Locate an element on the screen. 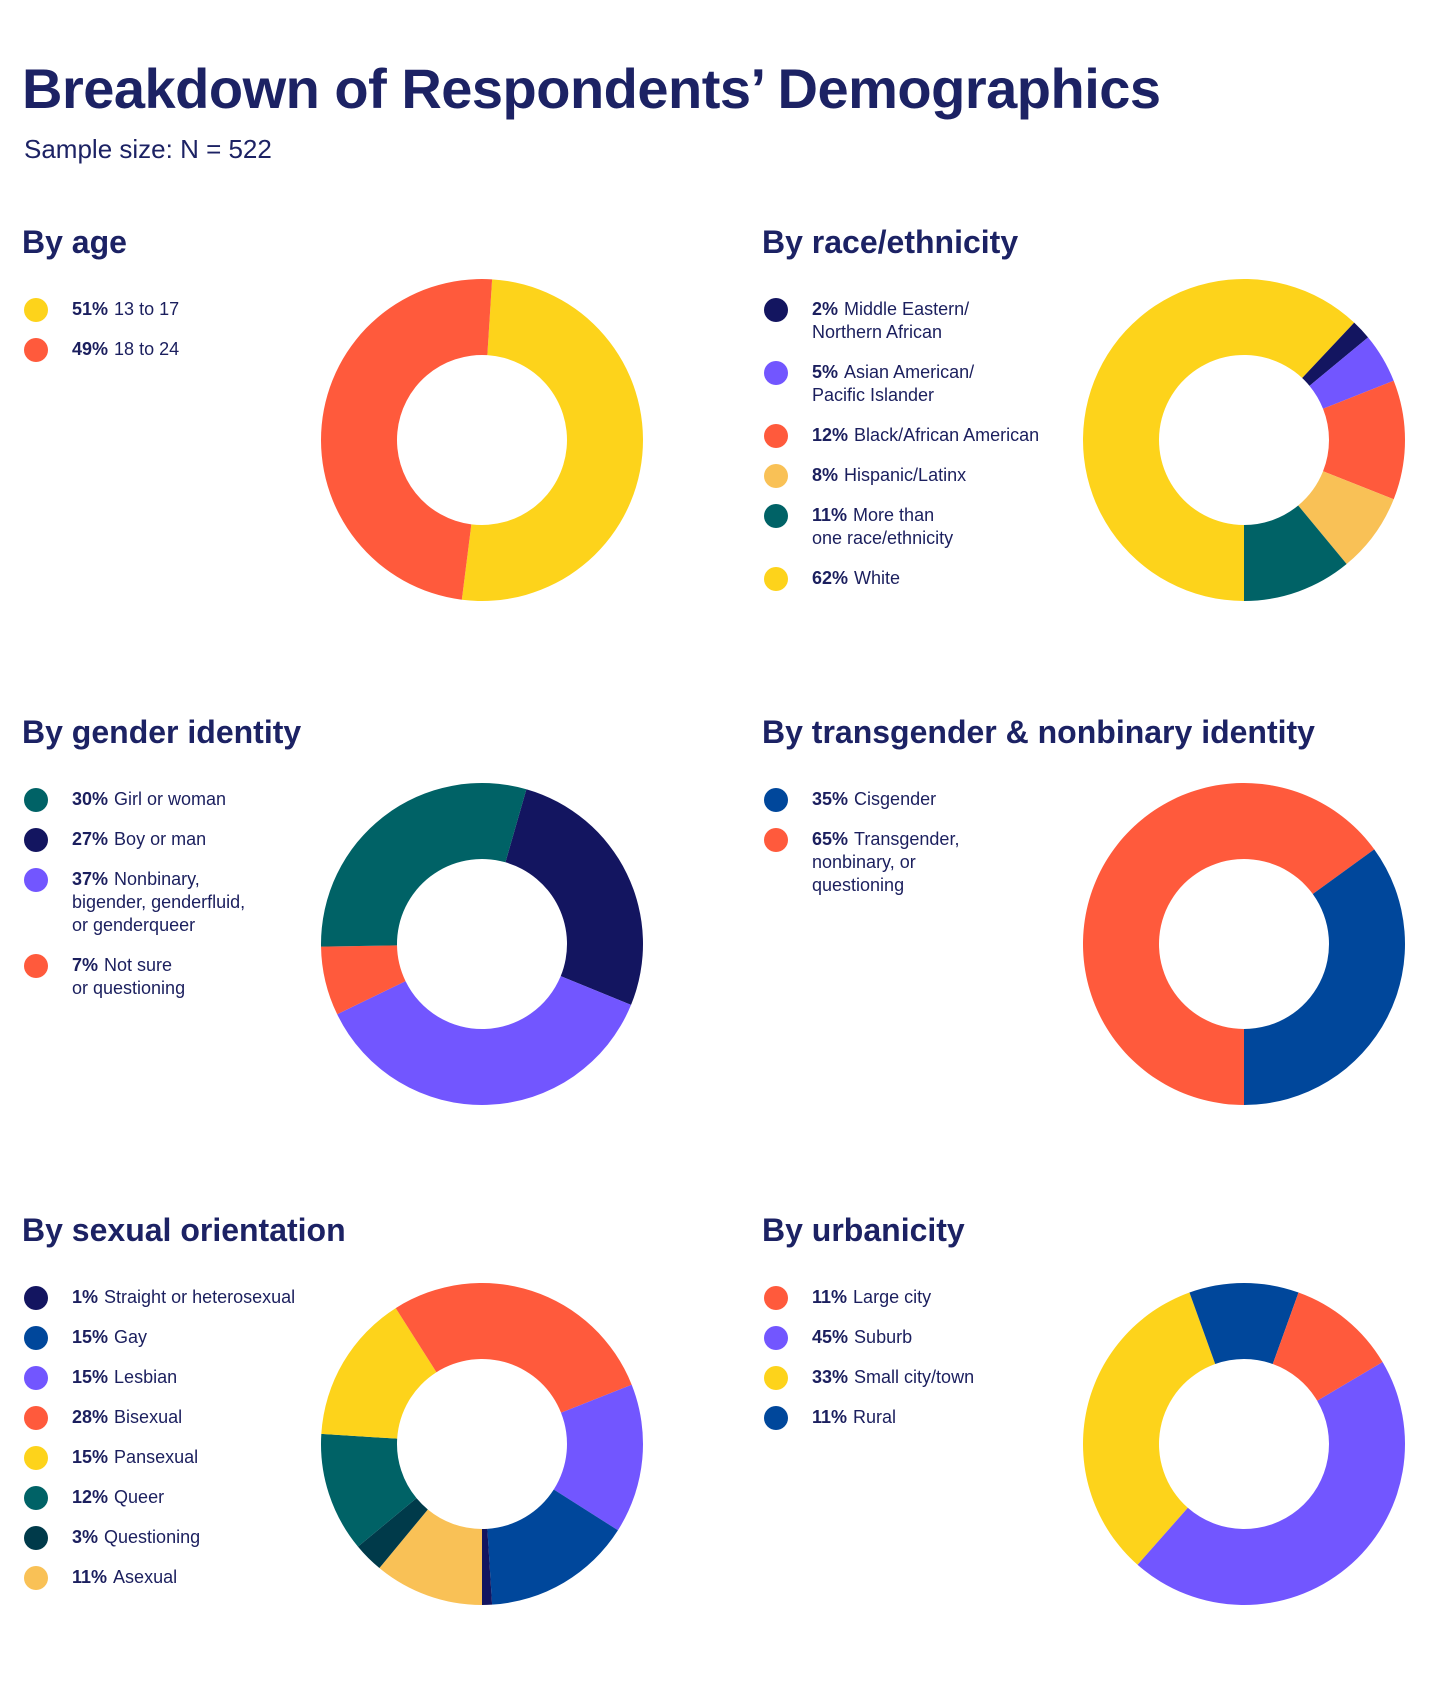 This screenshot has width=1440, height=1699. legend-percent: 51% is located at coordinates (90, 309).